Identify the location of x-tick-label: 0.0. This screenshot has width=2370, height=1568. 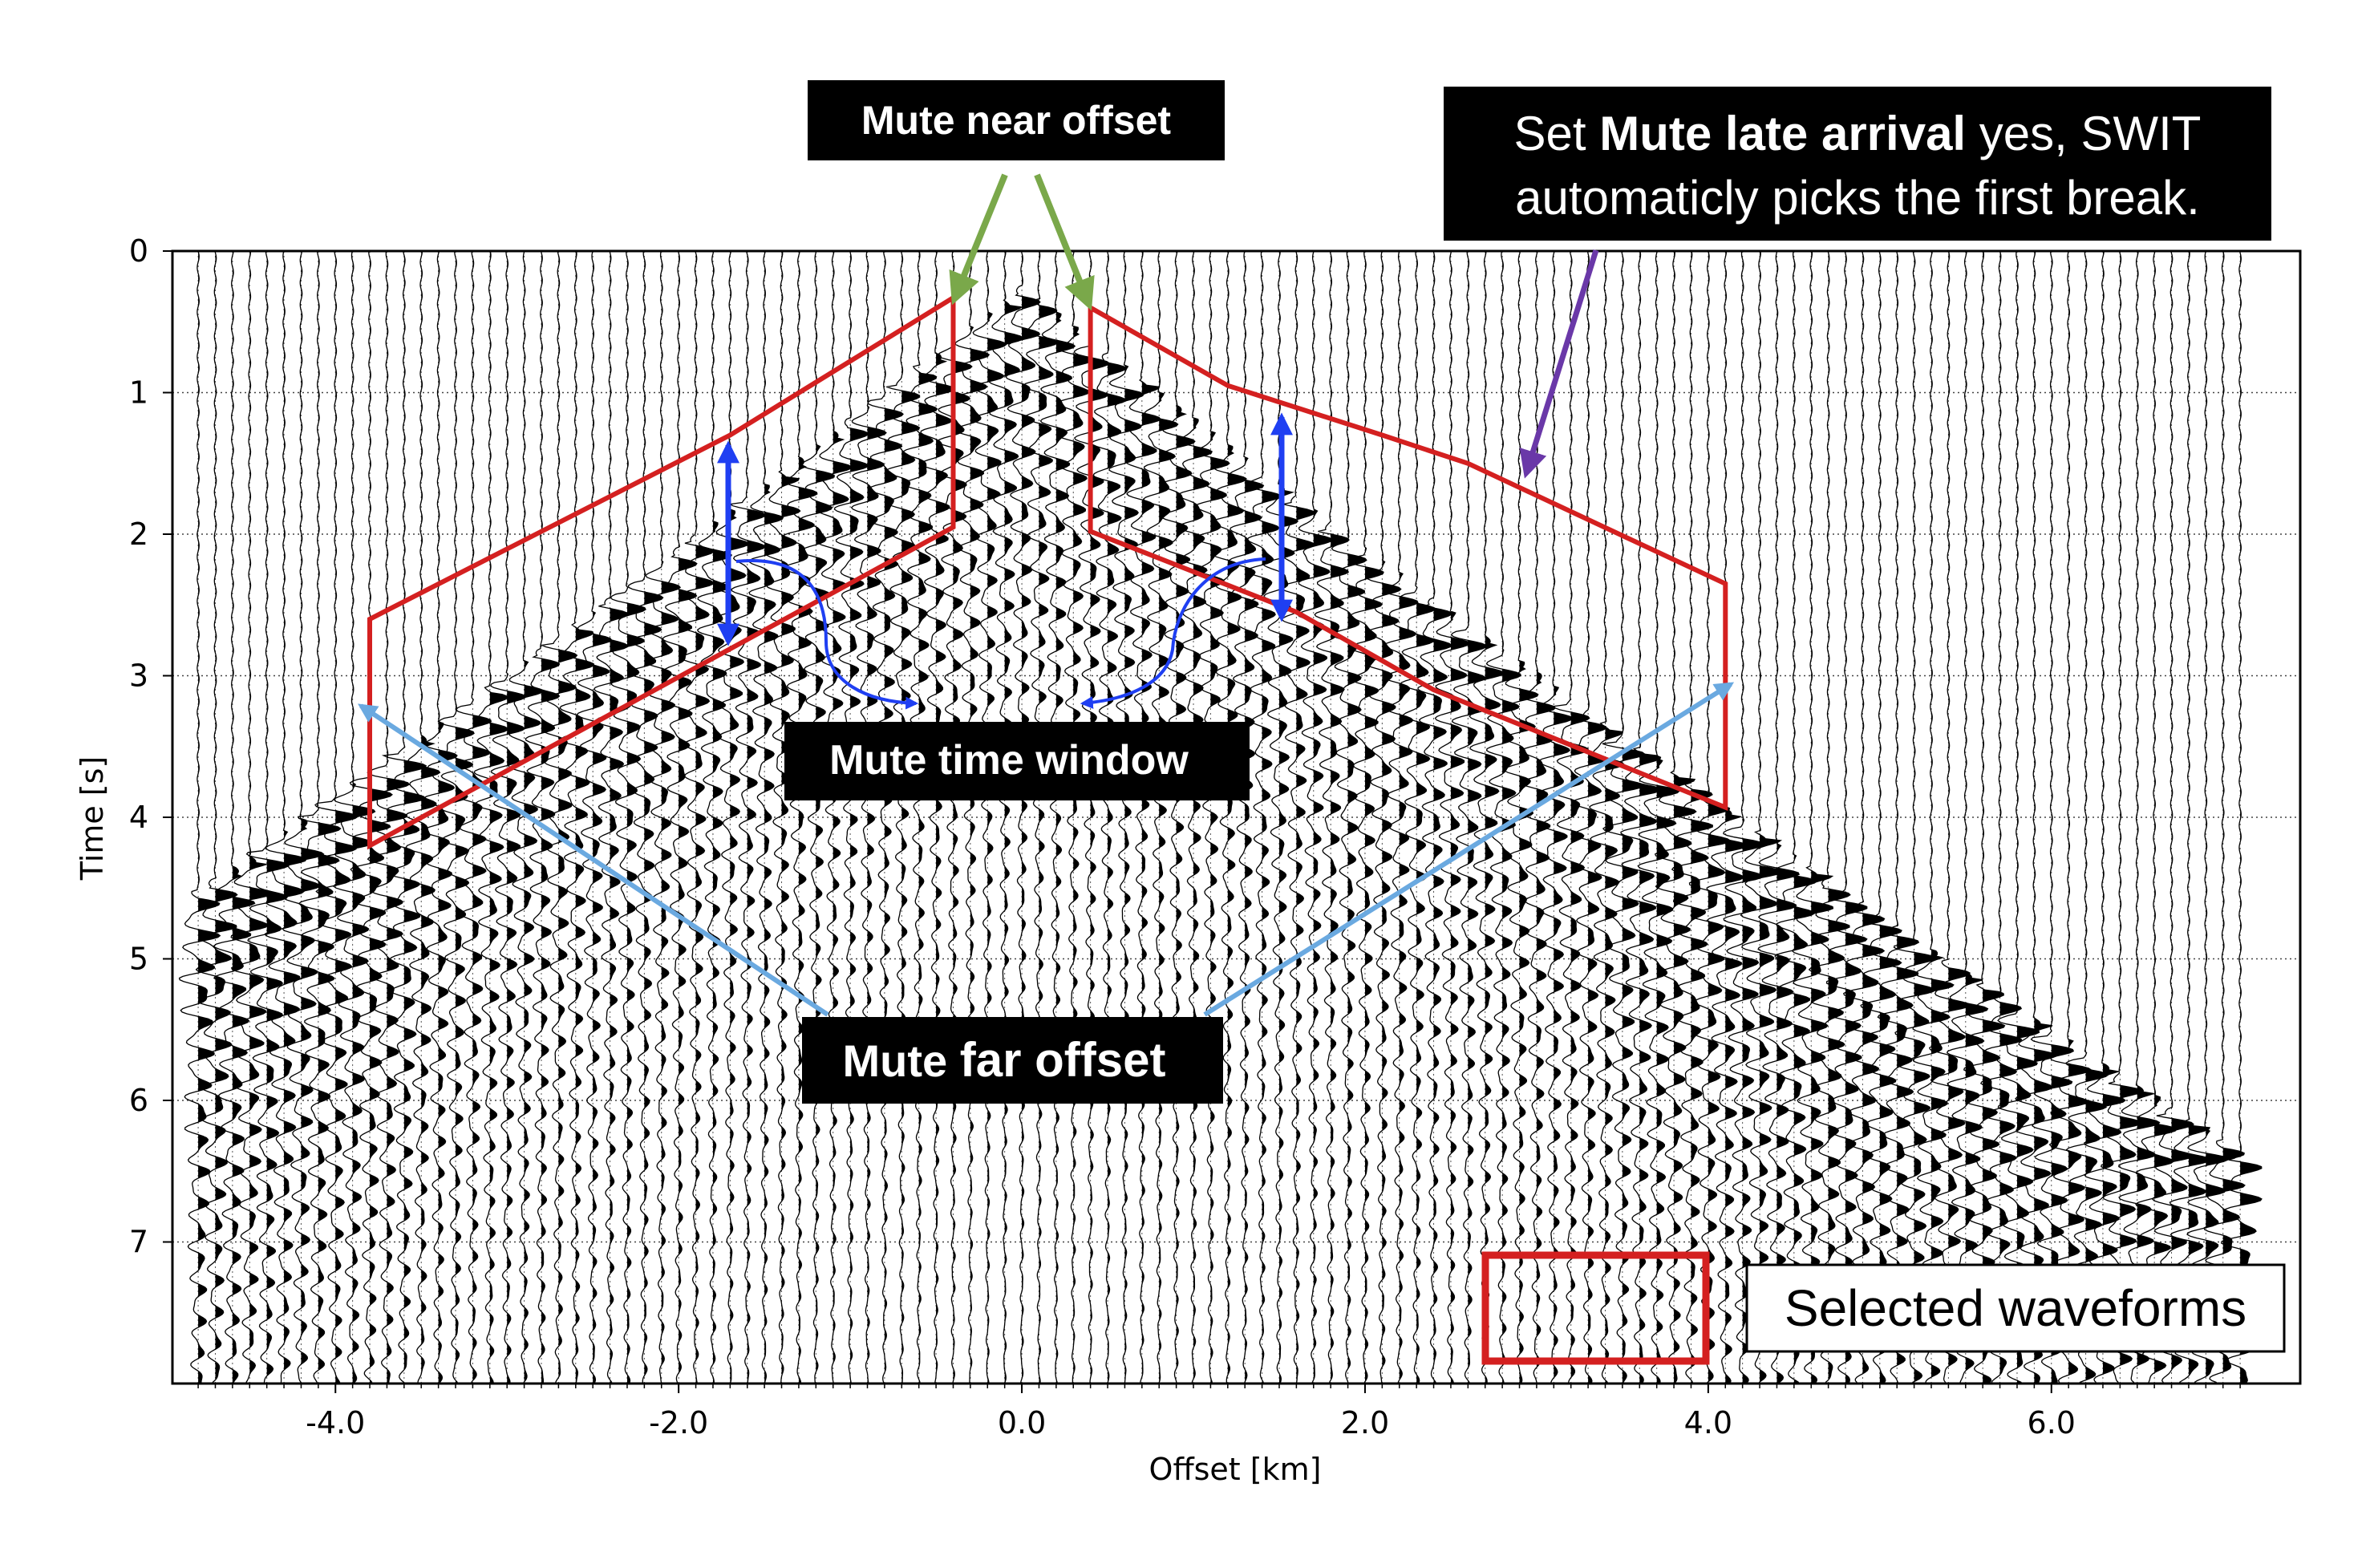
(1022, 1422).